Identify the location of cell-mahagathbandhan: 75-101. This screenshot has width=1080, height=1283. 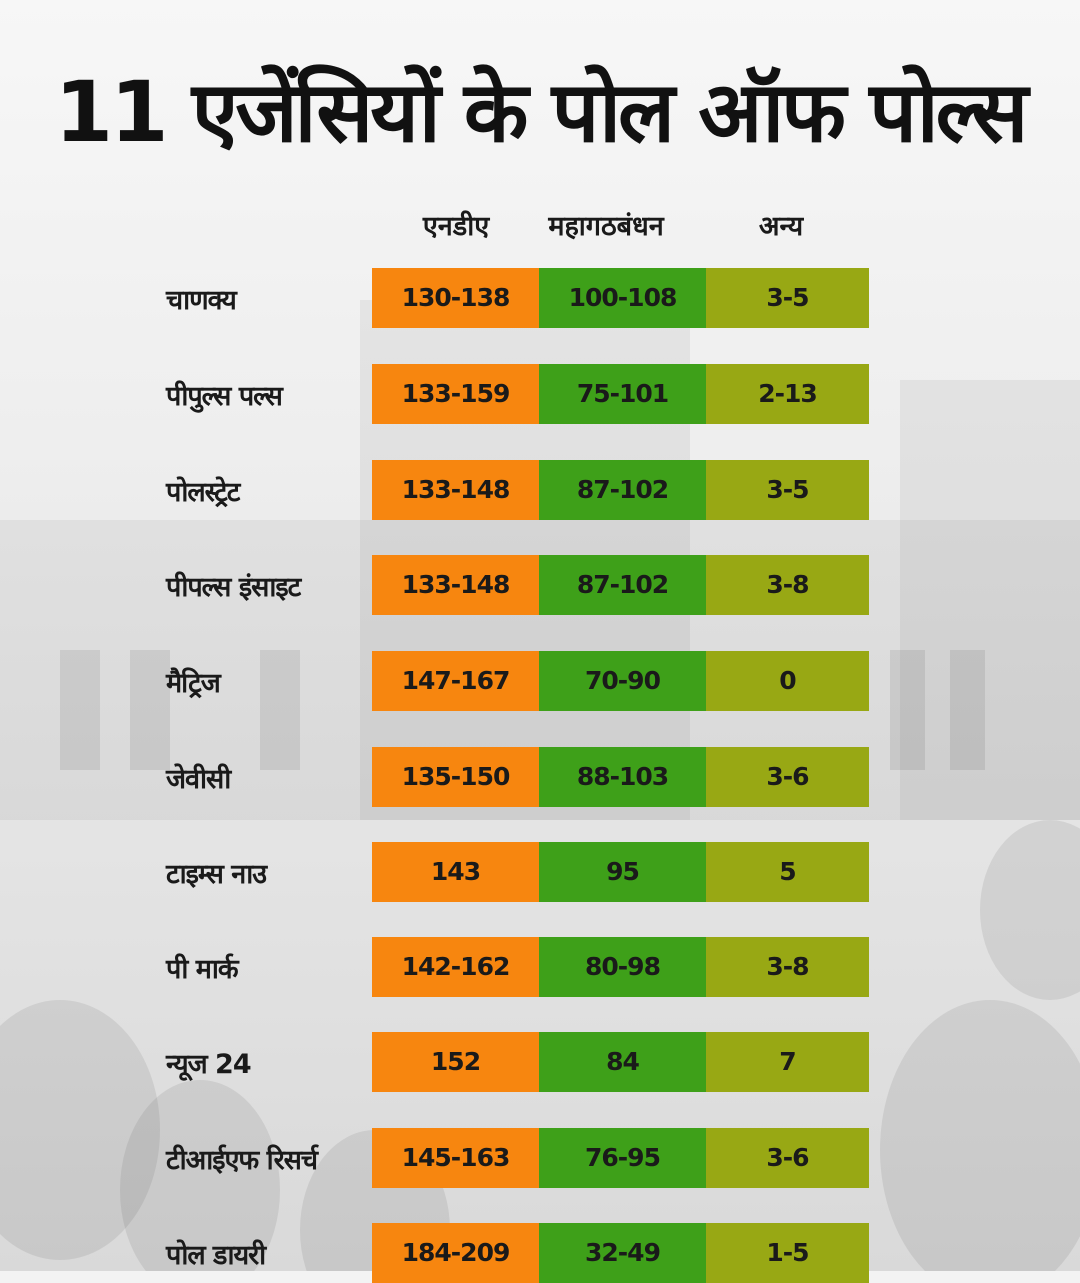
(622, 394).